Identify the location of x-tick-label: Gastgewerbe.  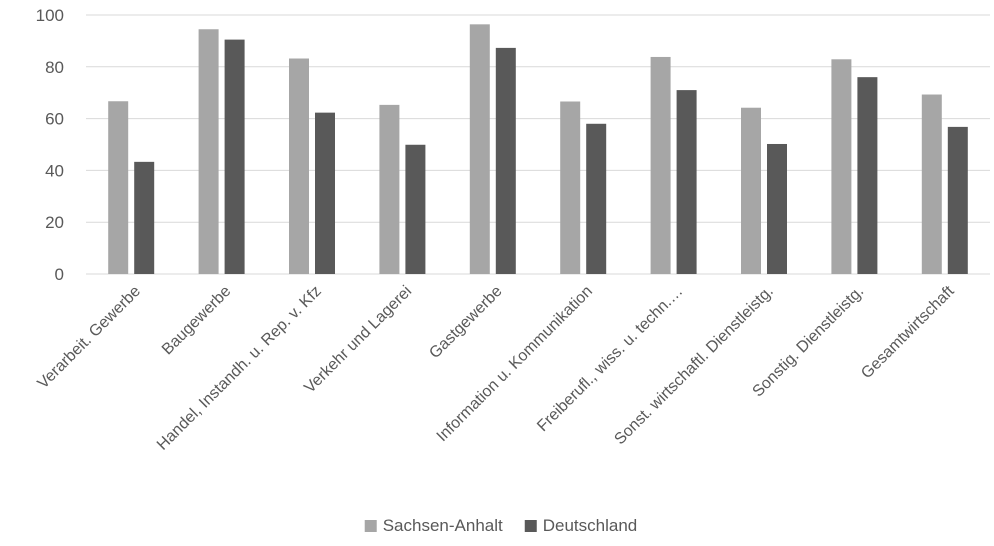
(465, 322).